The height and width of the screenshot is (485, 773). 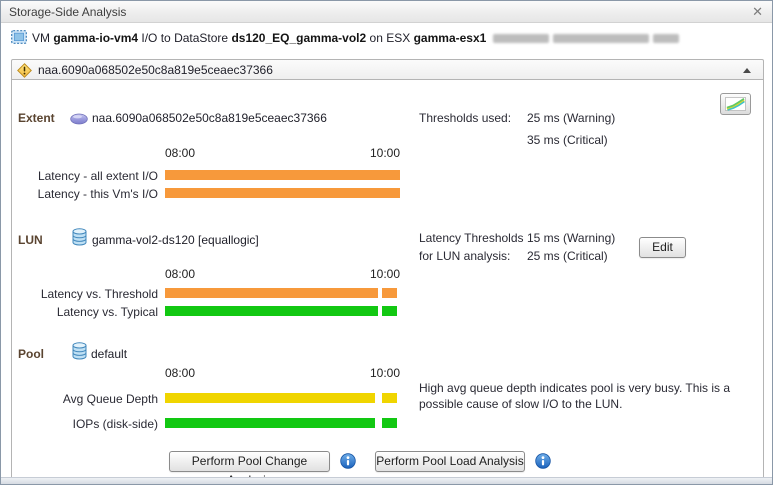 I want to click on avg-queue-depth-bar, so click(x=282, y=398).